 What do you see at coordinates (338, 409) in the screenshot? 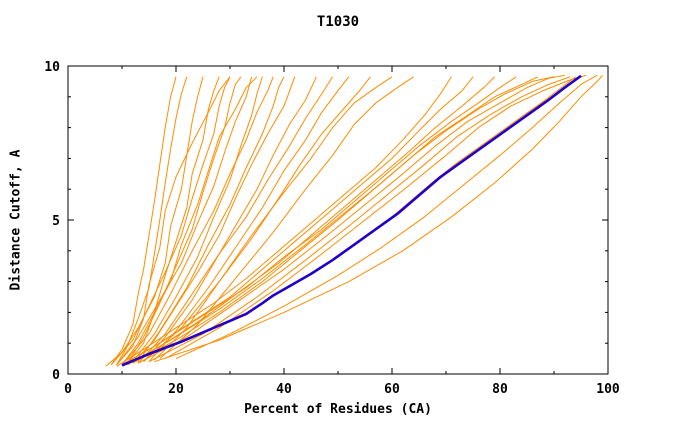
I see `x-axis-label: Percent of Residues (CA)` at bounding box center [338, 409].